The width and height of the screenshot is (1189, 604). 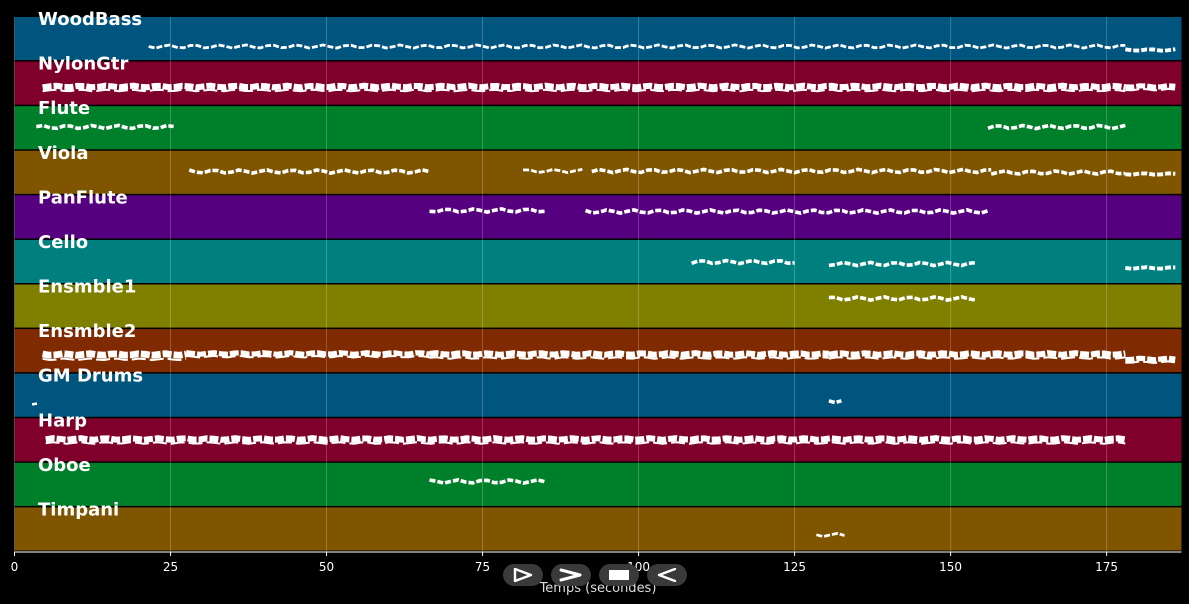 I want to click on track-label: Ensmble1, so click(x=87, y=287).